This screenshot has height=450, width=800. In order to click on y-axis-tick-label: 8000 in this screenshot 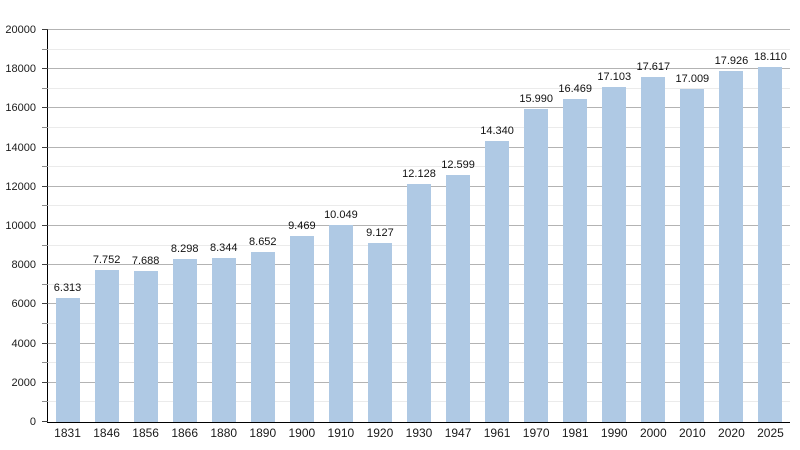, I will do `click(23, 265)`.